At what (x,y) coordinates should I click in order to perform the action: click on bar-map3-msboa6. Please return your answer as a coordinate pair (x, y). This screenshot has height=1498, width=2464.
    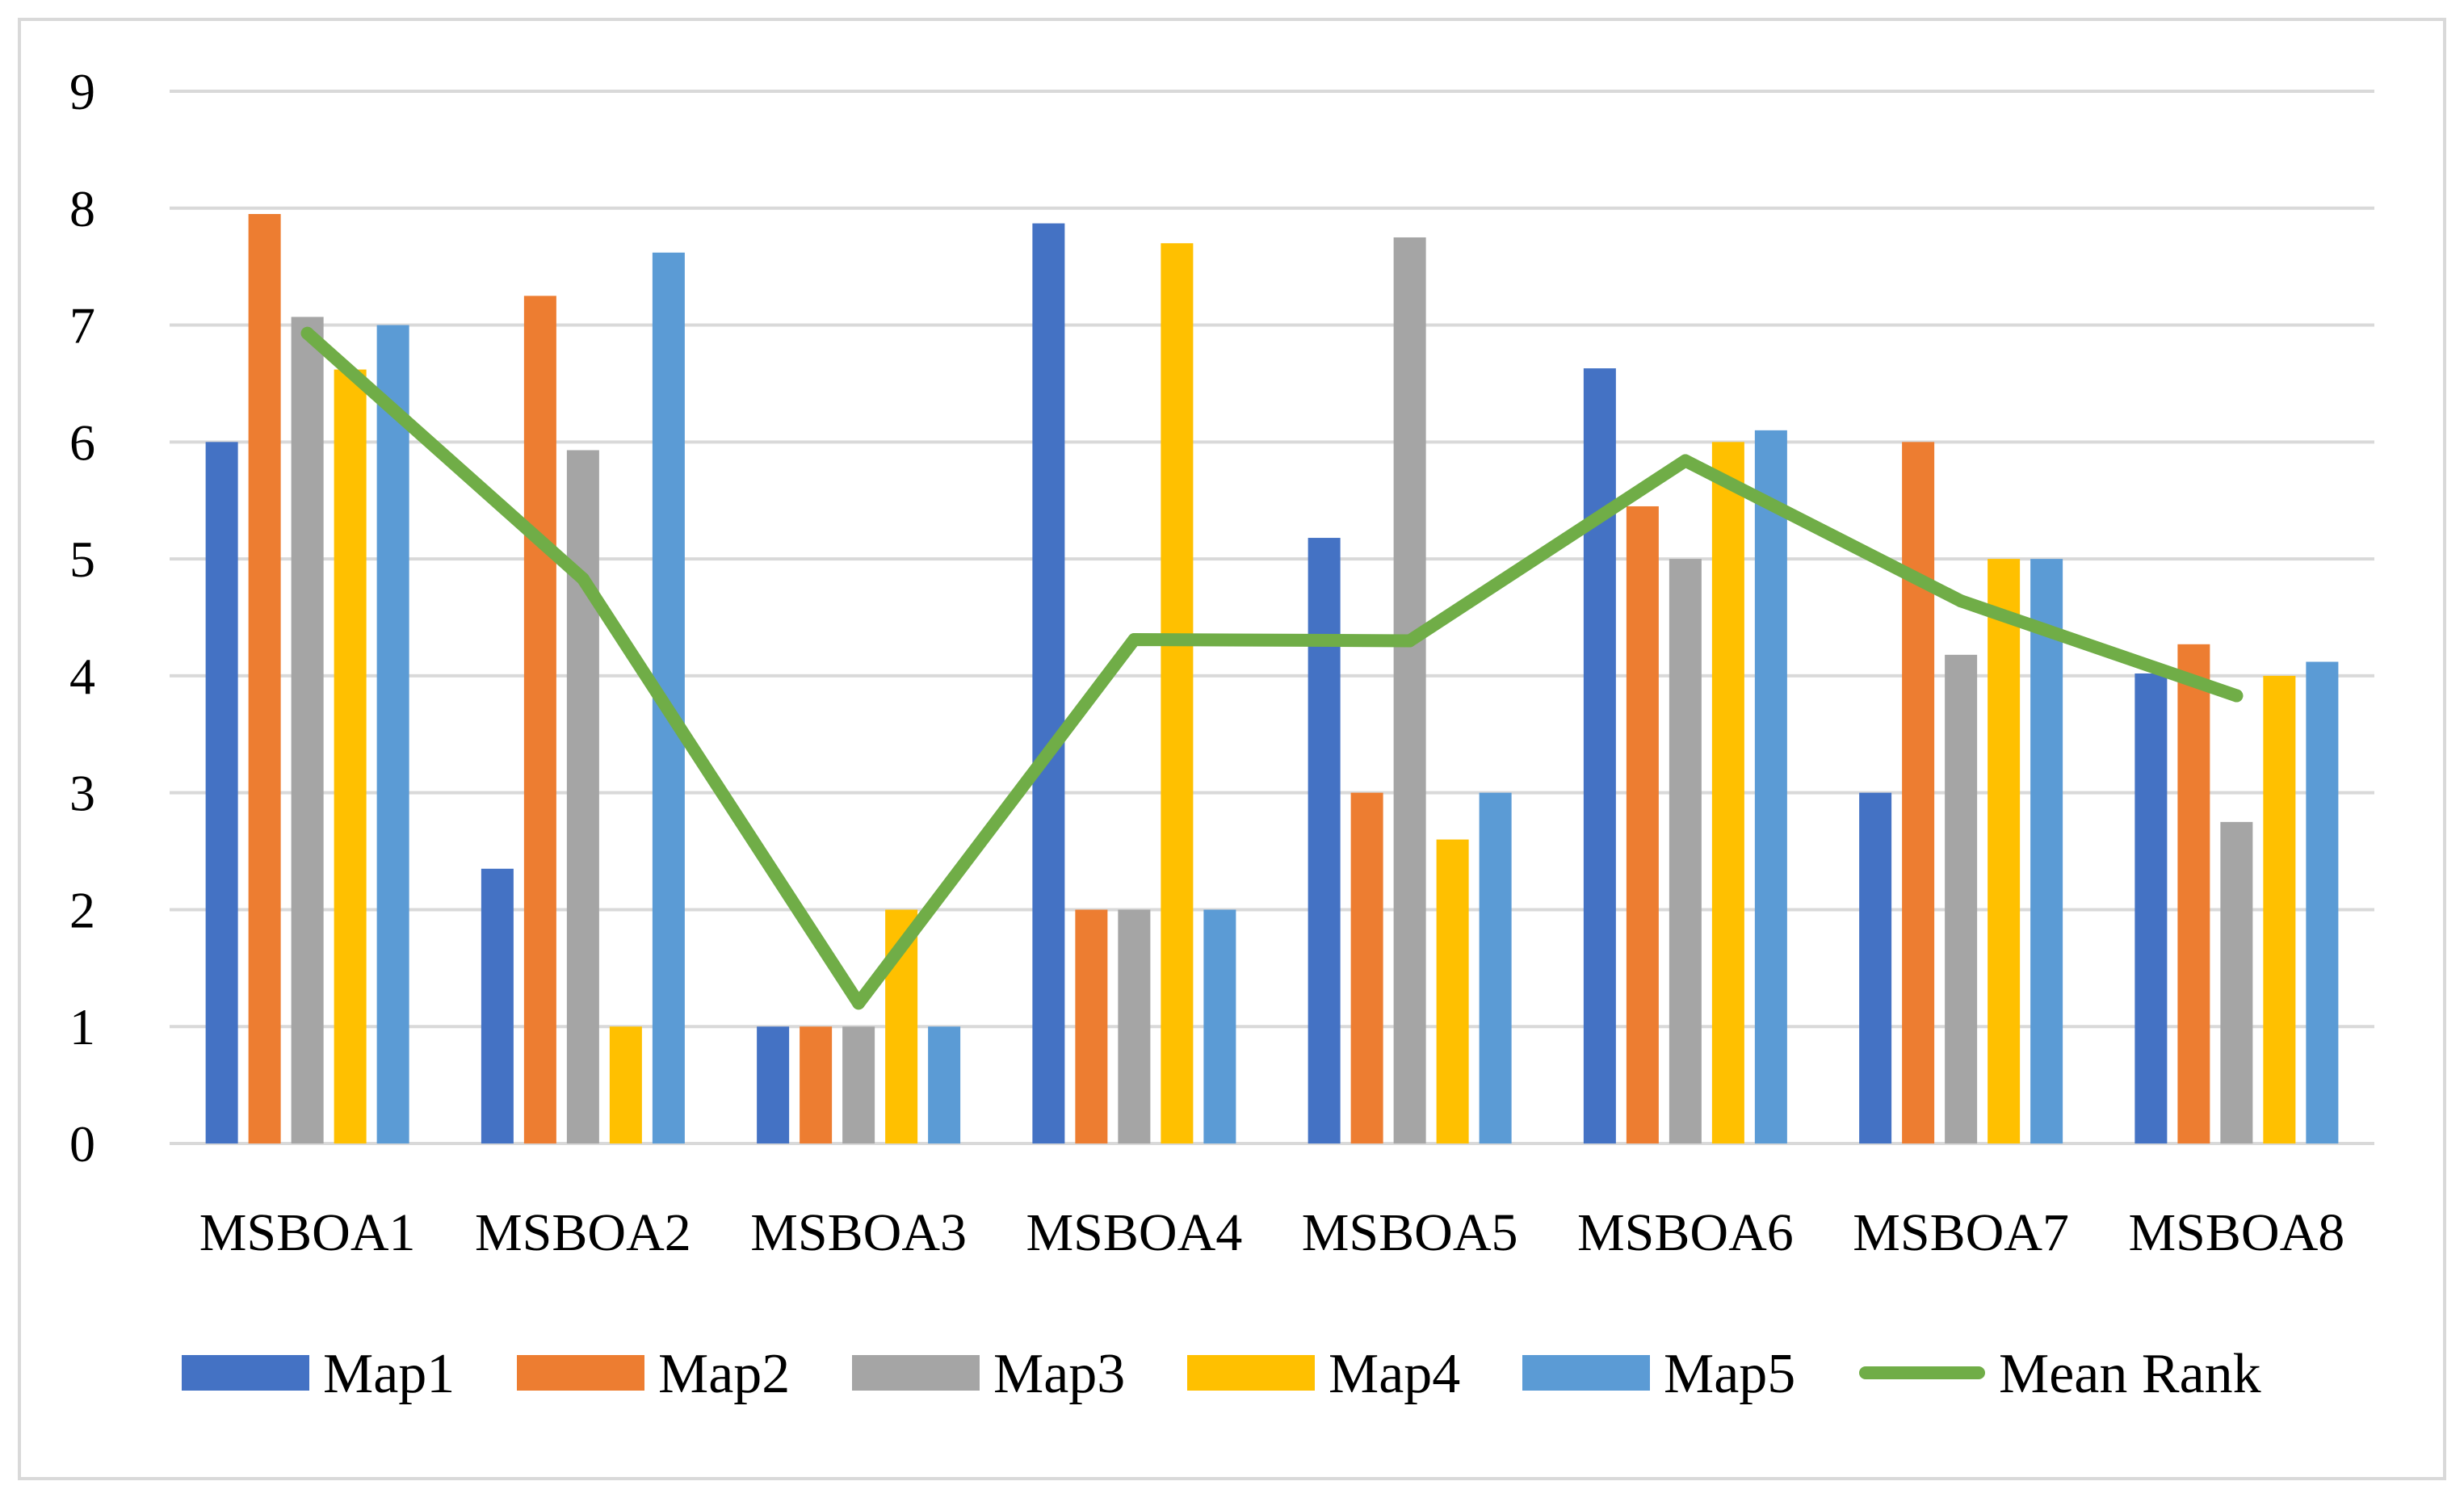
    Looking at the image, I should click on (1686, 851).